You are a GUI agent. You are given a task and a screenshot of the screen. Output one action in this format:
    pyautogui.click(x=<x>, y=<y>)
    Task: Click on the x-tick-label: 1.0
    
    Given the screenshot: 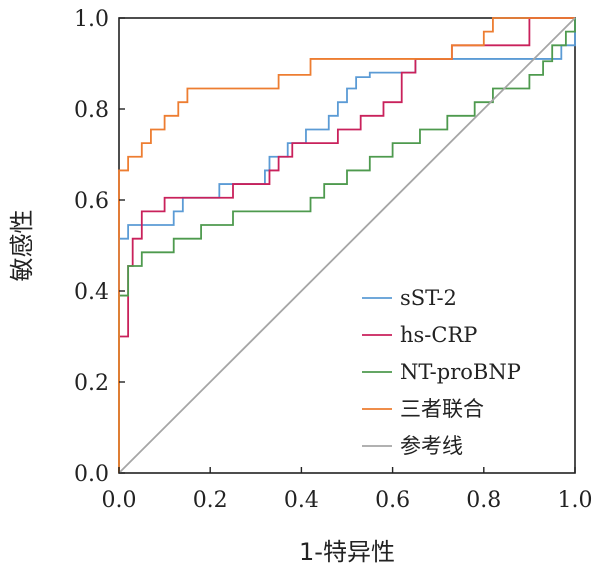 What is the action you would take?
    pyautogui.click(x=575, y=500)
    